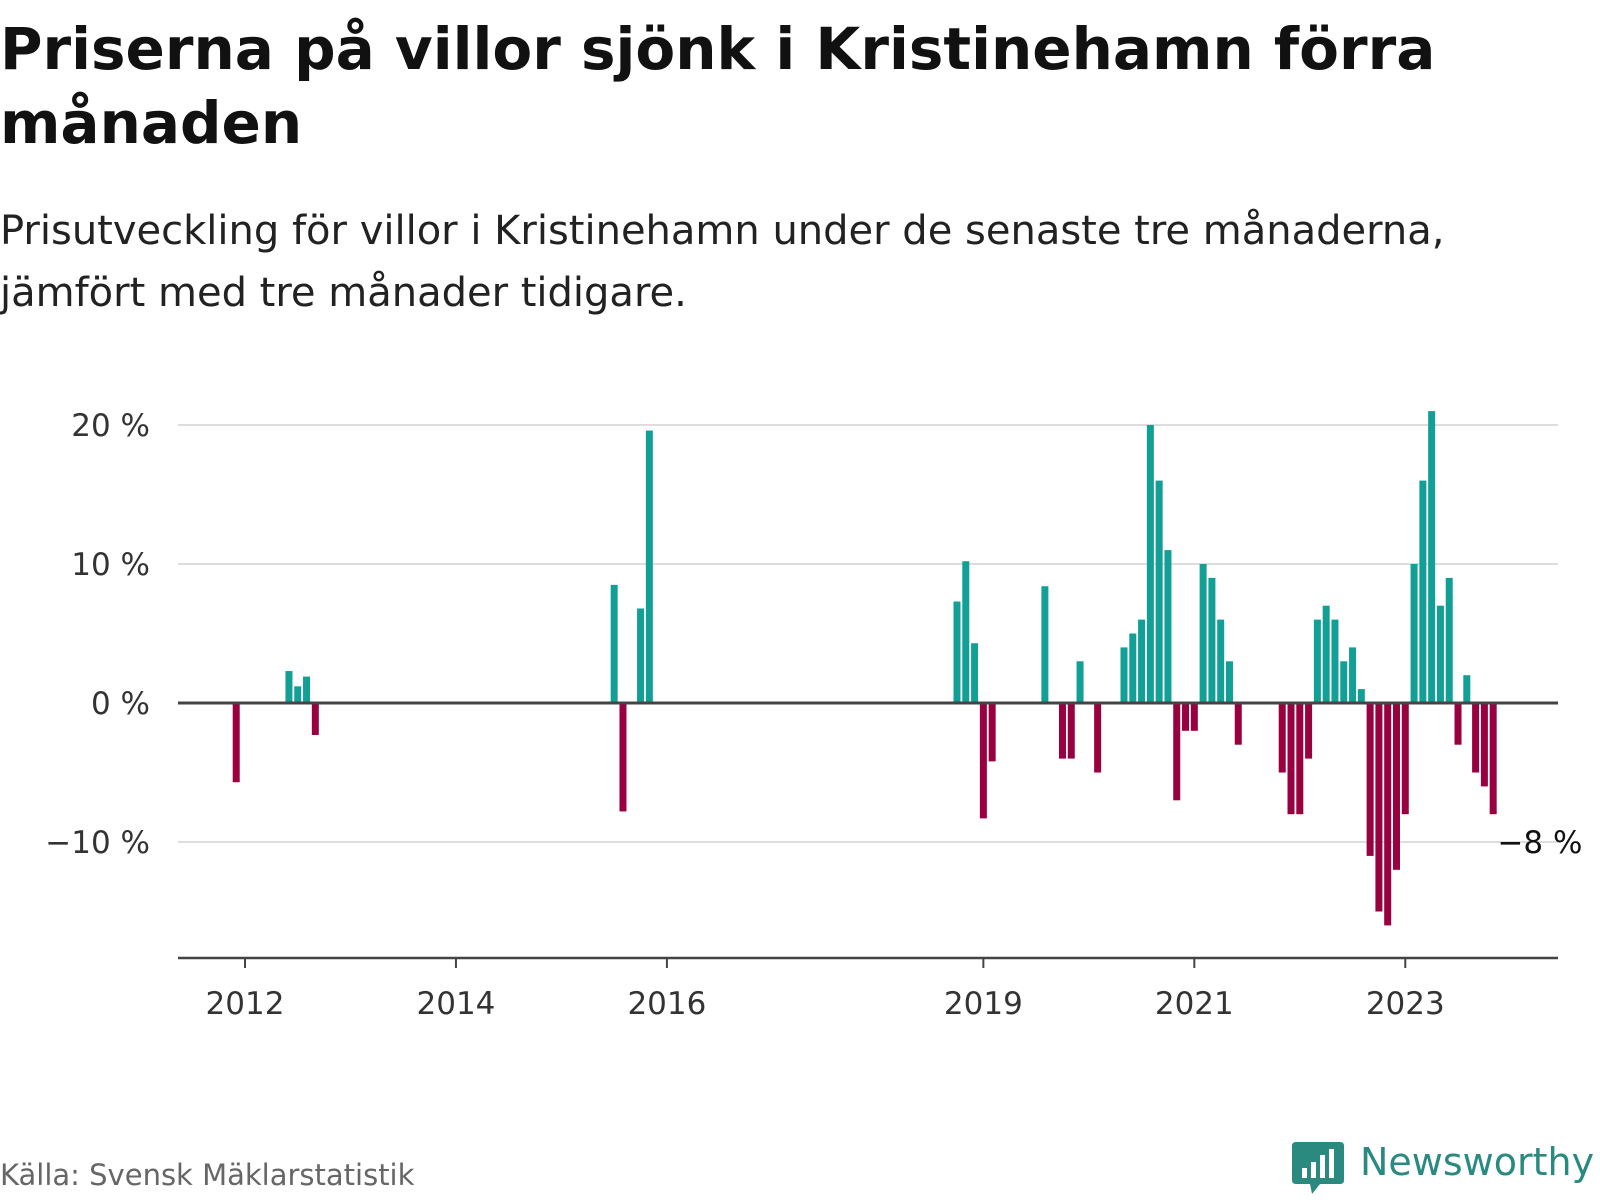 The height and width of the screenshot is (1200, 1600). Describe the element at coordinates (1318, 1168) in the screenshot. I see `newsworthy-logo-icon` at that location.